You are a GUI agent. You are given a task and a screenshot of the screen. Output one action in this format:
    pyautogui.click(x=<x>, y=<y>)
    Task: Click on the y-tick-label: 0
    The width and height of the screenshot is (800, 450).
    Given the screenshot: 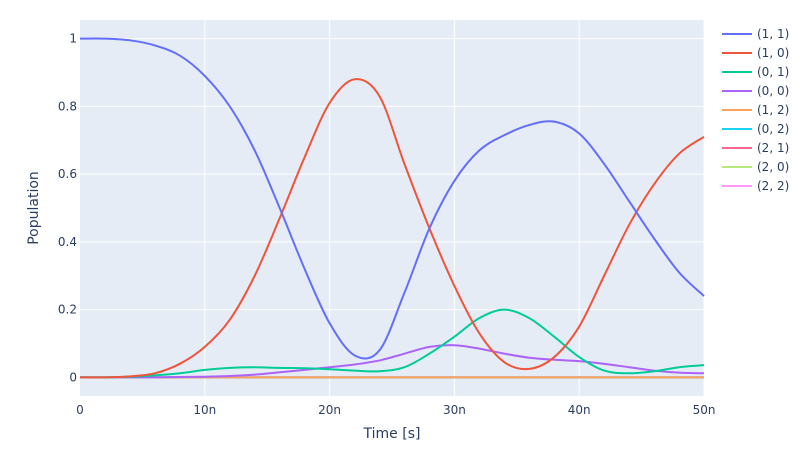 What is the action you would take?
    pyautogui.click(x=73, y=377)
    